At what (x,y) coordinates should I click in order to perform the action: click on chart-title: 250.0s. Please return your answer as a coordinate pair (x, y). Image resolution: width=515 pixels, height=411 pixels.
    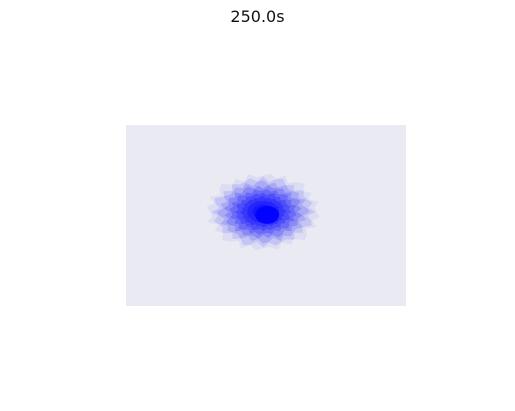
    Looking at the image, I should click on (257, 16).